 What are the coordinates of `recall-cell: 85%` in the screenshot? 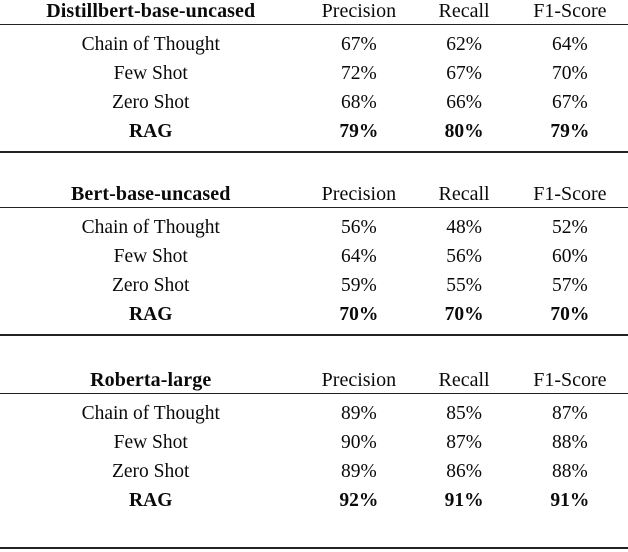 It's located at (464, 413).